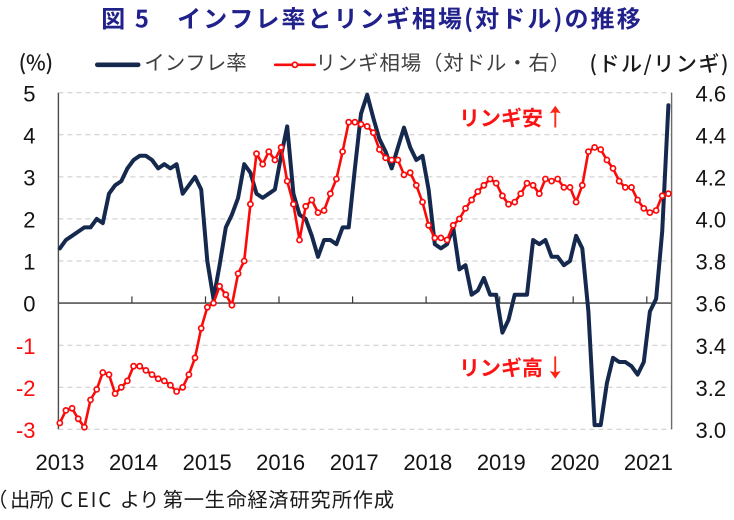 This screenshot has height=520, width=734. Describe the element at coordinates (280, 462) in the screenshot. I see `svg-text: 2016` at that location.